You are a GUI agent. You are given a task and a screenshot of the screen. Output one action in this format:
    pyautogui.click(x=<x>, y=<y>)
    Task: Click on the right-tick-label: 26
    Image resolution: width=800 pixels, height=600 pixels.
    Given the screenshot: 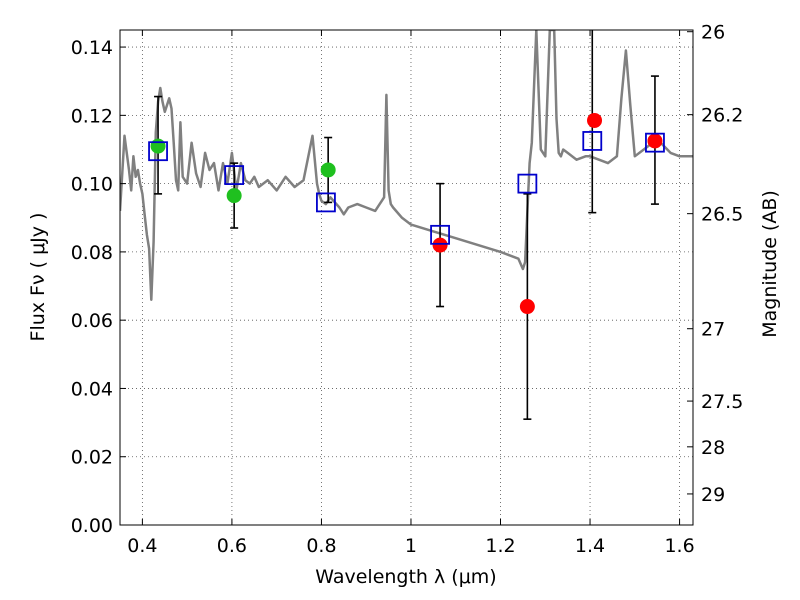 What is the action you would take?
    pyautogui.click(x=713, y=33)
    